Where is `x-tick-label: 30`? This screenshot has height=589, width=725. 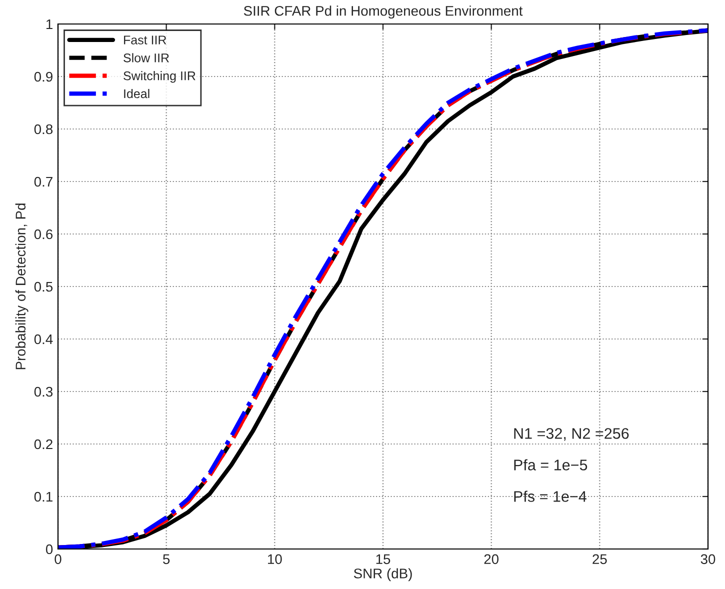 x-tick-label: 30 is located at coordinates (708, 559).